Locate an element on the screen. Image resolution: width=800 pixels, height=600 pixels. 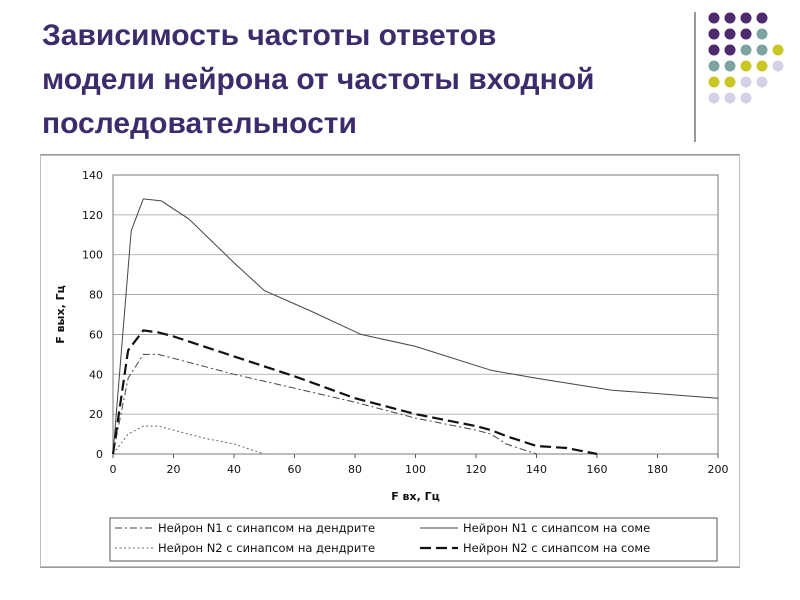
x-axis-title: F вх, Гц is located at coordinates (415, 496).